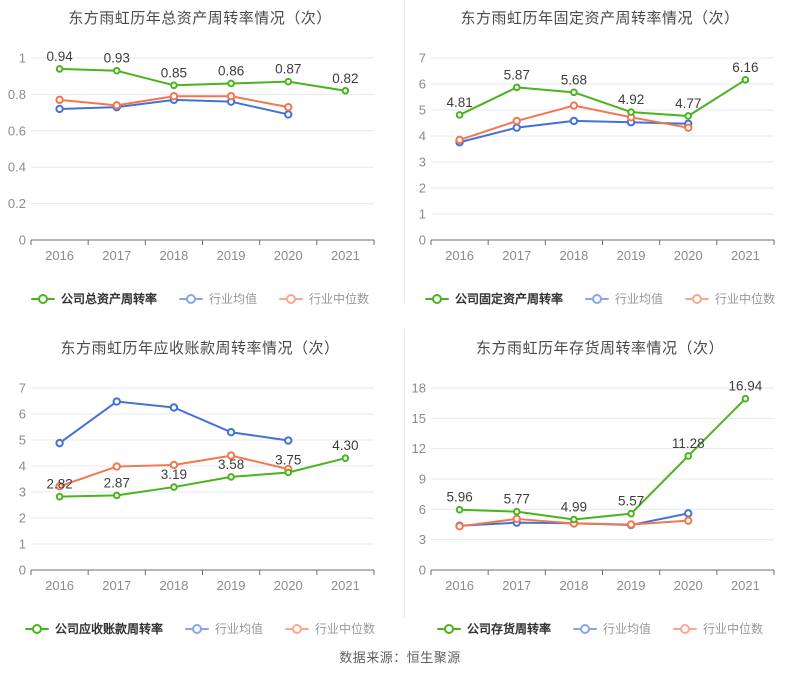 The width and height of the screenshot is (800, 689). I want to click on legend-item-company: 公司存货周转率, so click(493, 628).